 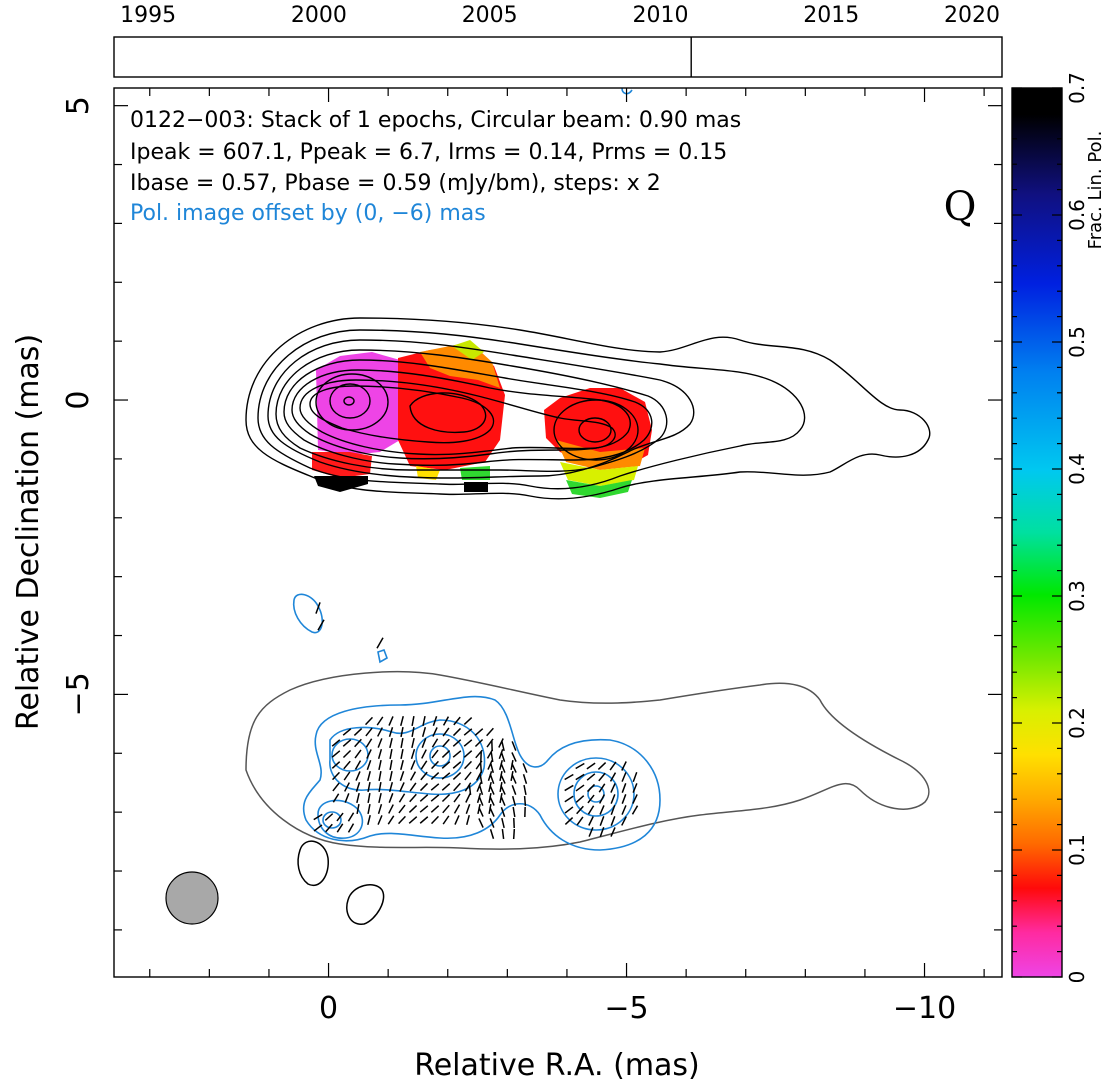 I want to click on ghost-i-contour, so click(x=587, y=760).